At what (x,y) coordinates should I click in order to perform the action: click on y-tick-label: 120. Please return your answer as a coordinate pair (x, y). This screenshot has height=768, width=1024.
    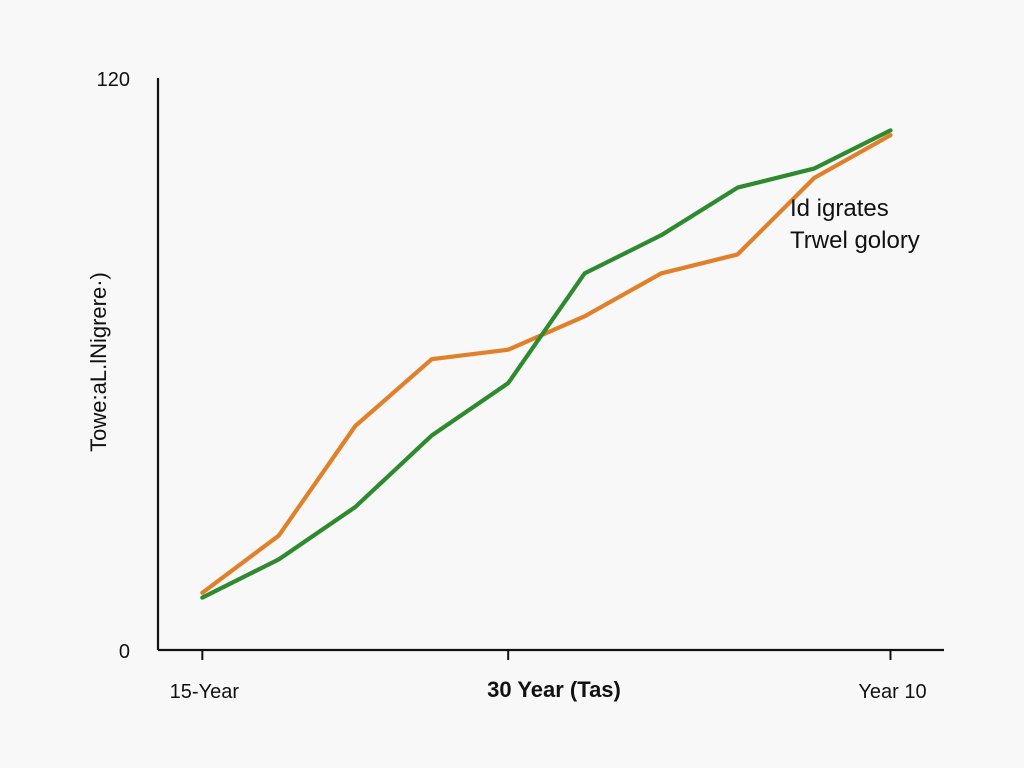
    Looking at the image, I should click on (113, 80).